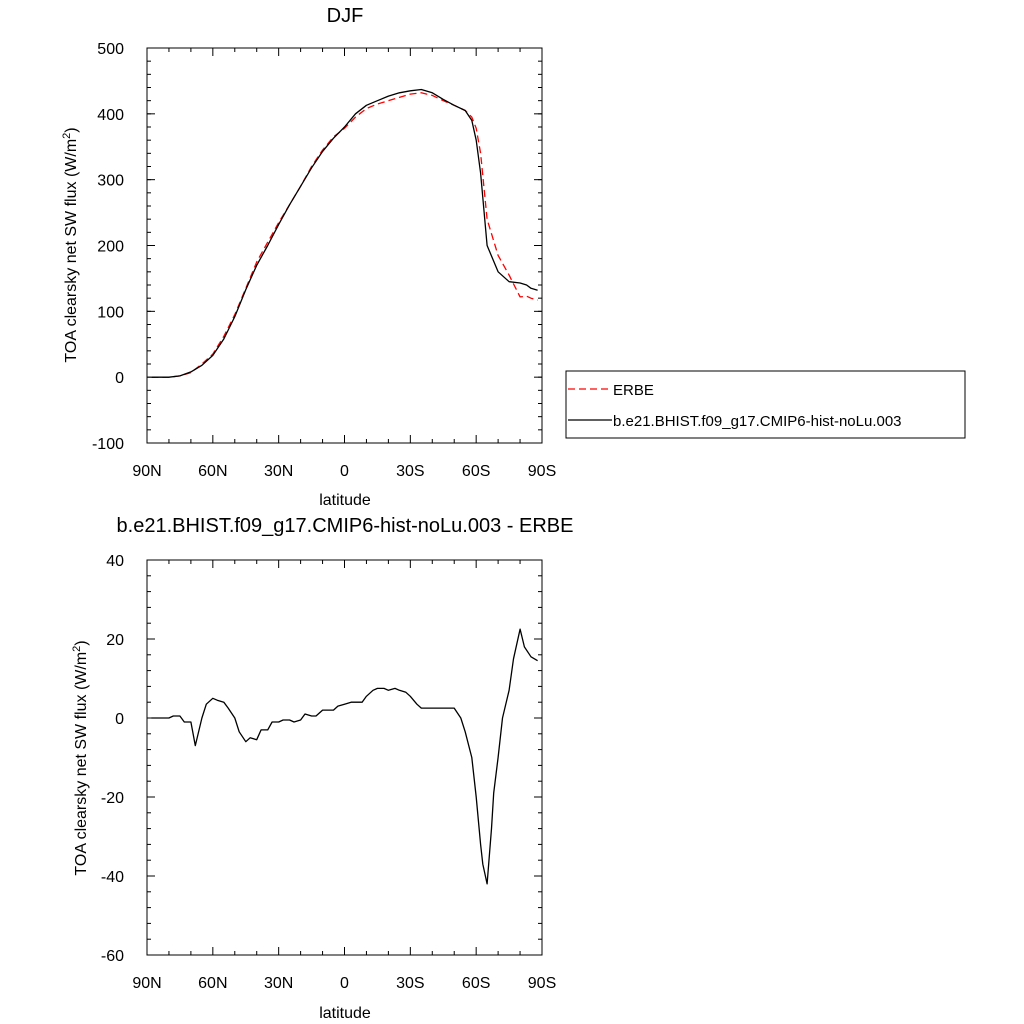 This screenshot has height=1024, width=1024. I want to click on y-tick-label: 500, so click(110, 49).